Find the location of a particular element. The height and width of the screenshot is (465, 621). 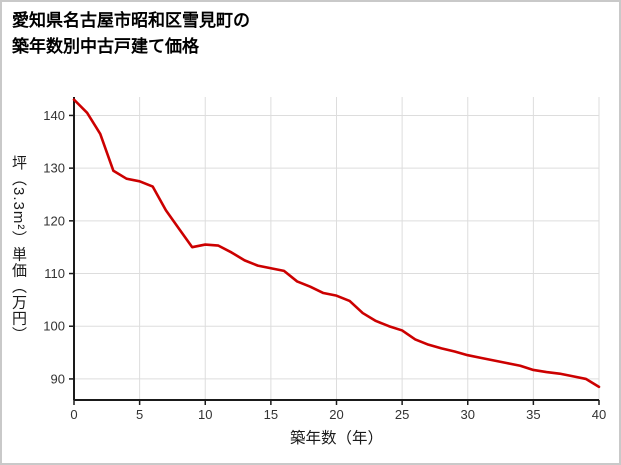

chart-title-line2: 築年数別中古戸建て価格 is located at coordinates (105, 46).